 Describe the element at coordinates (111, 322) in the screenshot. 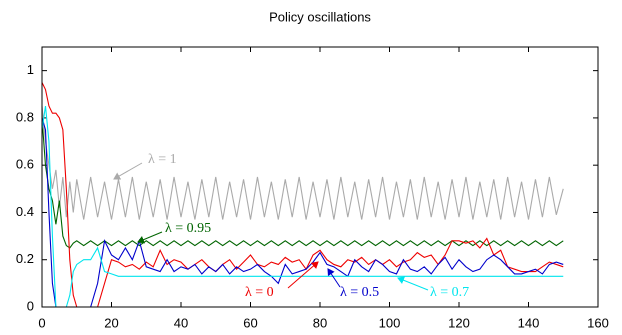

I see `x-tick-label: 20` at that location.